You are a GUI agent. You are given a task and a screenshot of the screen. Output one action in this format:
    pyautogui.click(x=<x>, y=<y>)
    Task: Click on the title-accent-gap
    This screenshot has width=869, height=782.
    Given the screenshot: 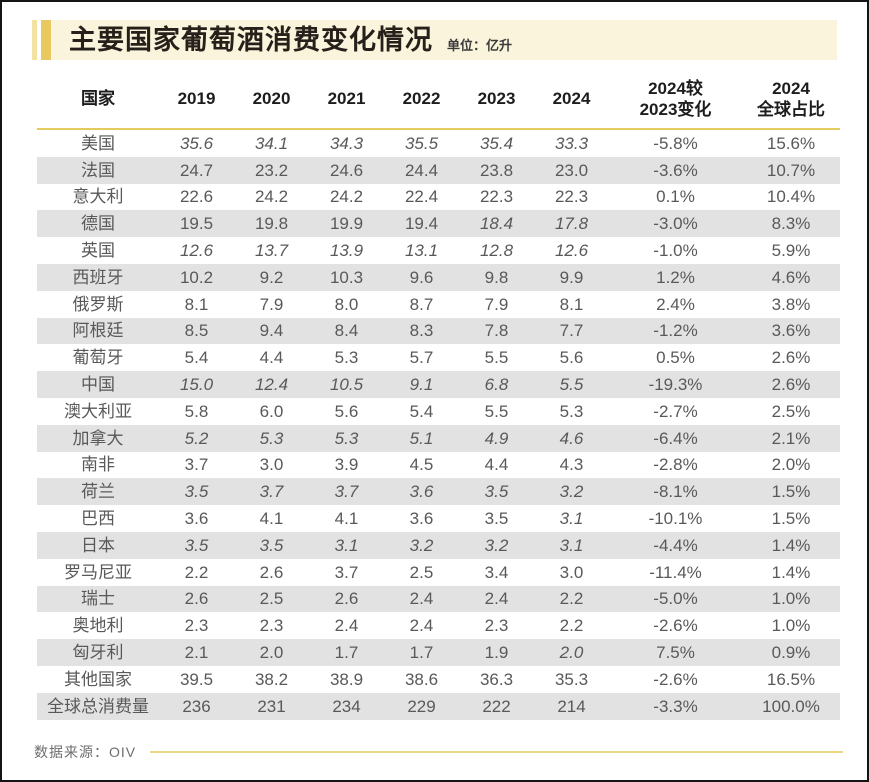 What is the action you would take?
    pyautogui.click(x=39, y=40)
    